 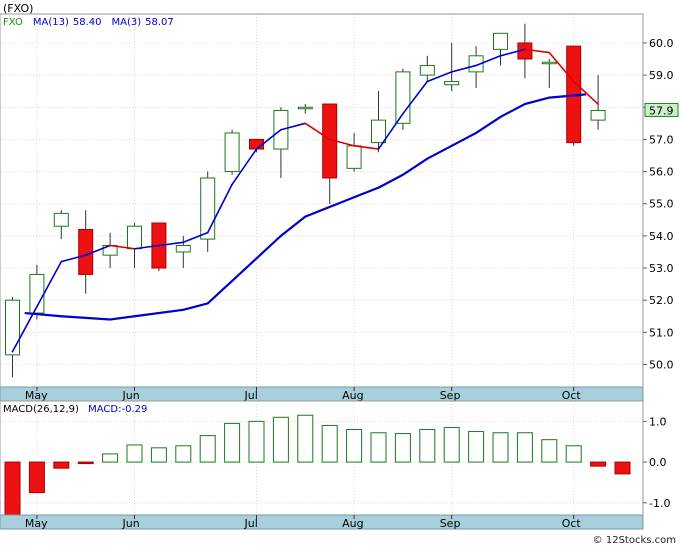 I want to click on macd-month-labels: May Jun Jul Aug Sep Oct, so click(x=303, y=522).